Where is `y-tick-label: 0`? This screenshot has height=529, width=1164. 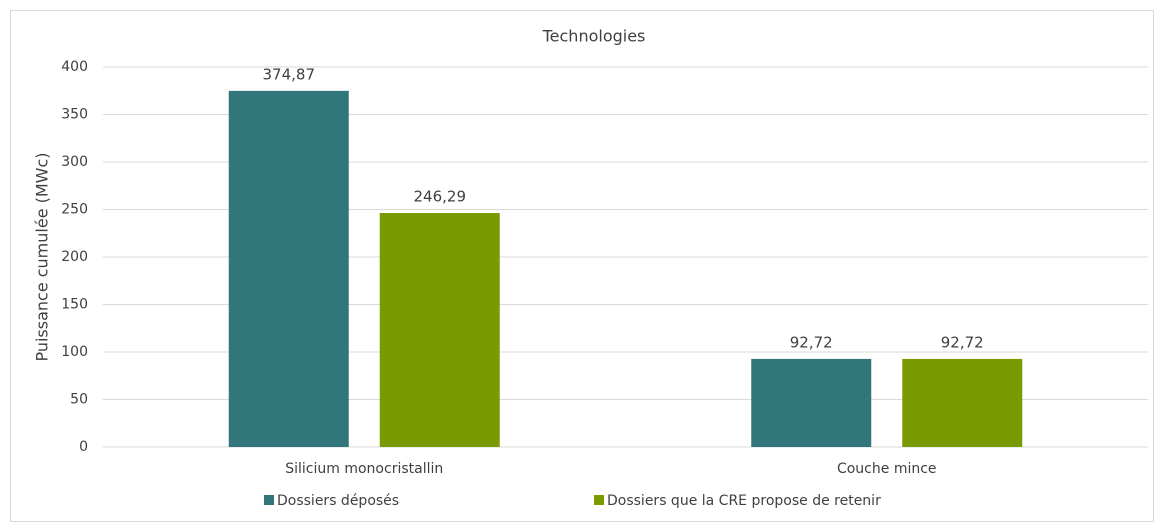
y-tick-label: 0 is located at coordinates (83, 447).